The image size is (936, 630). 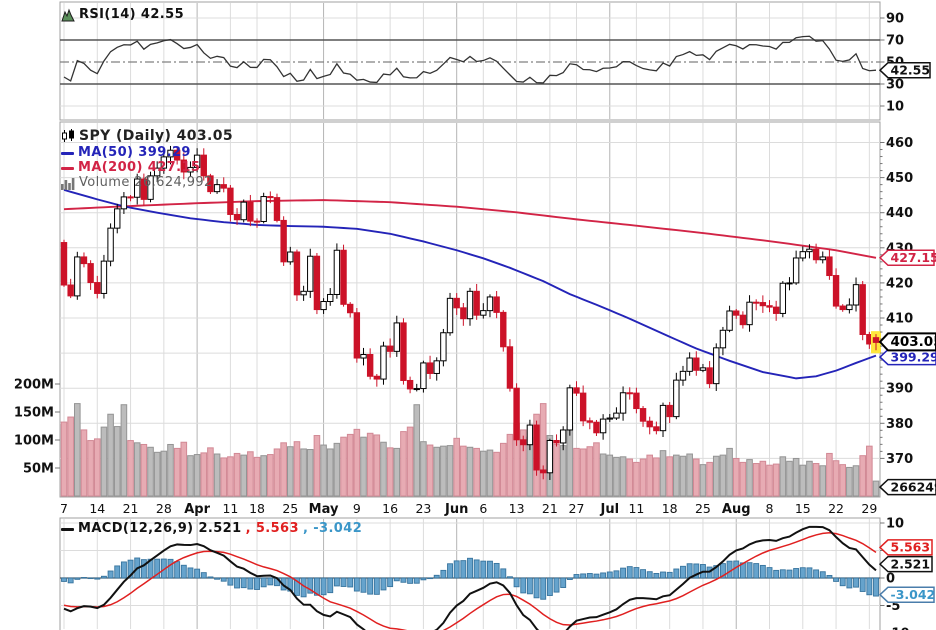 I want to click on x-axis-label: Jul, so click(x=609, y=509).